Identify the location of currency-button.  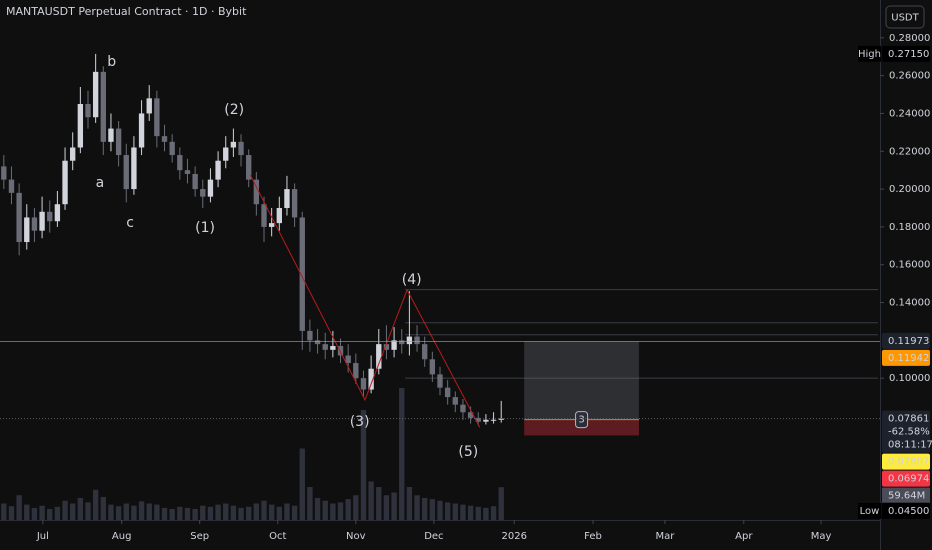
(905, 17).